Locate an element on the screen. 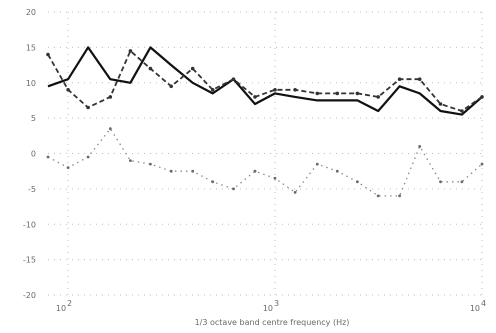 The width and height of the screenshot is (496, 333). x-tick-label: 10² is located at coordinates (64, 306).